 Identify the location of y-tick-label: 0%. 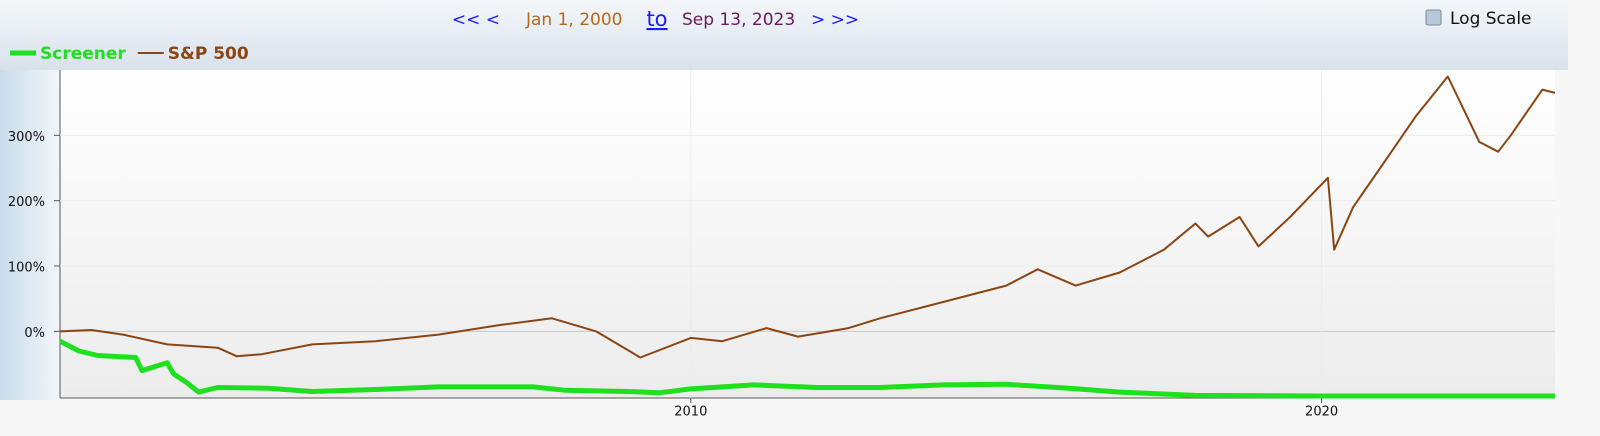
(34, 333).